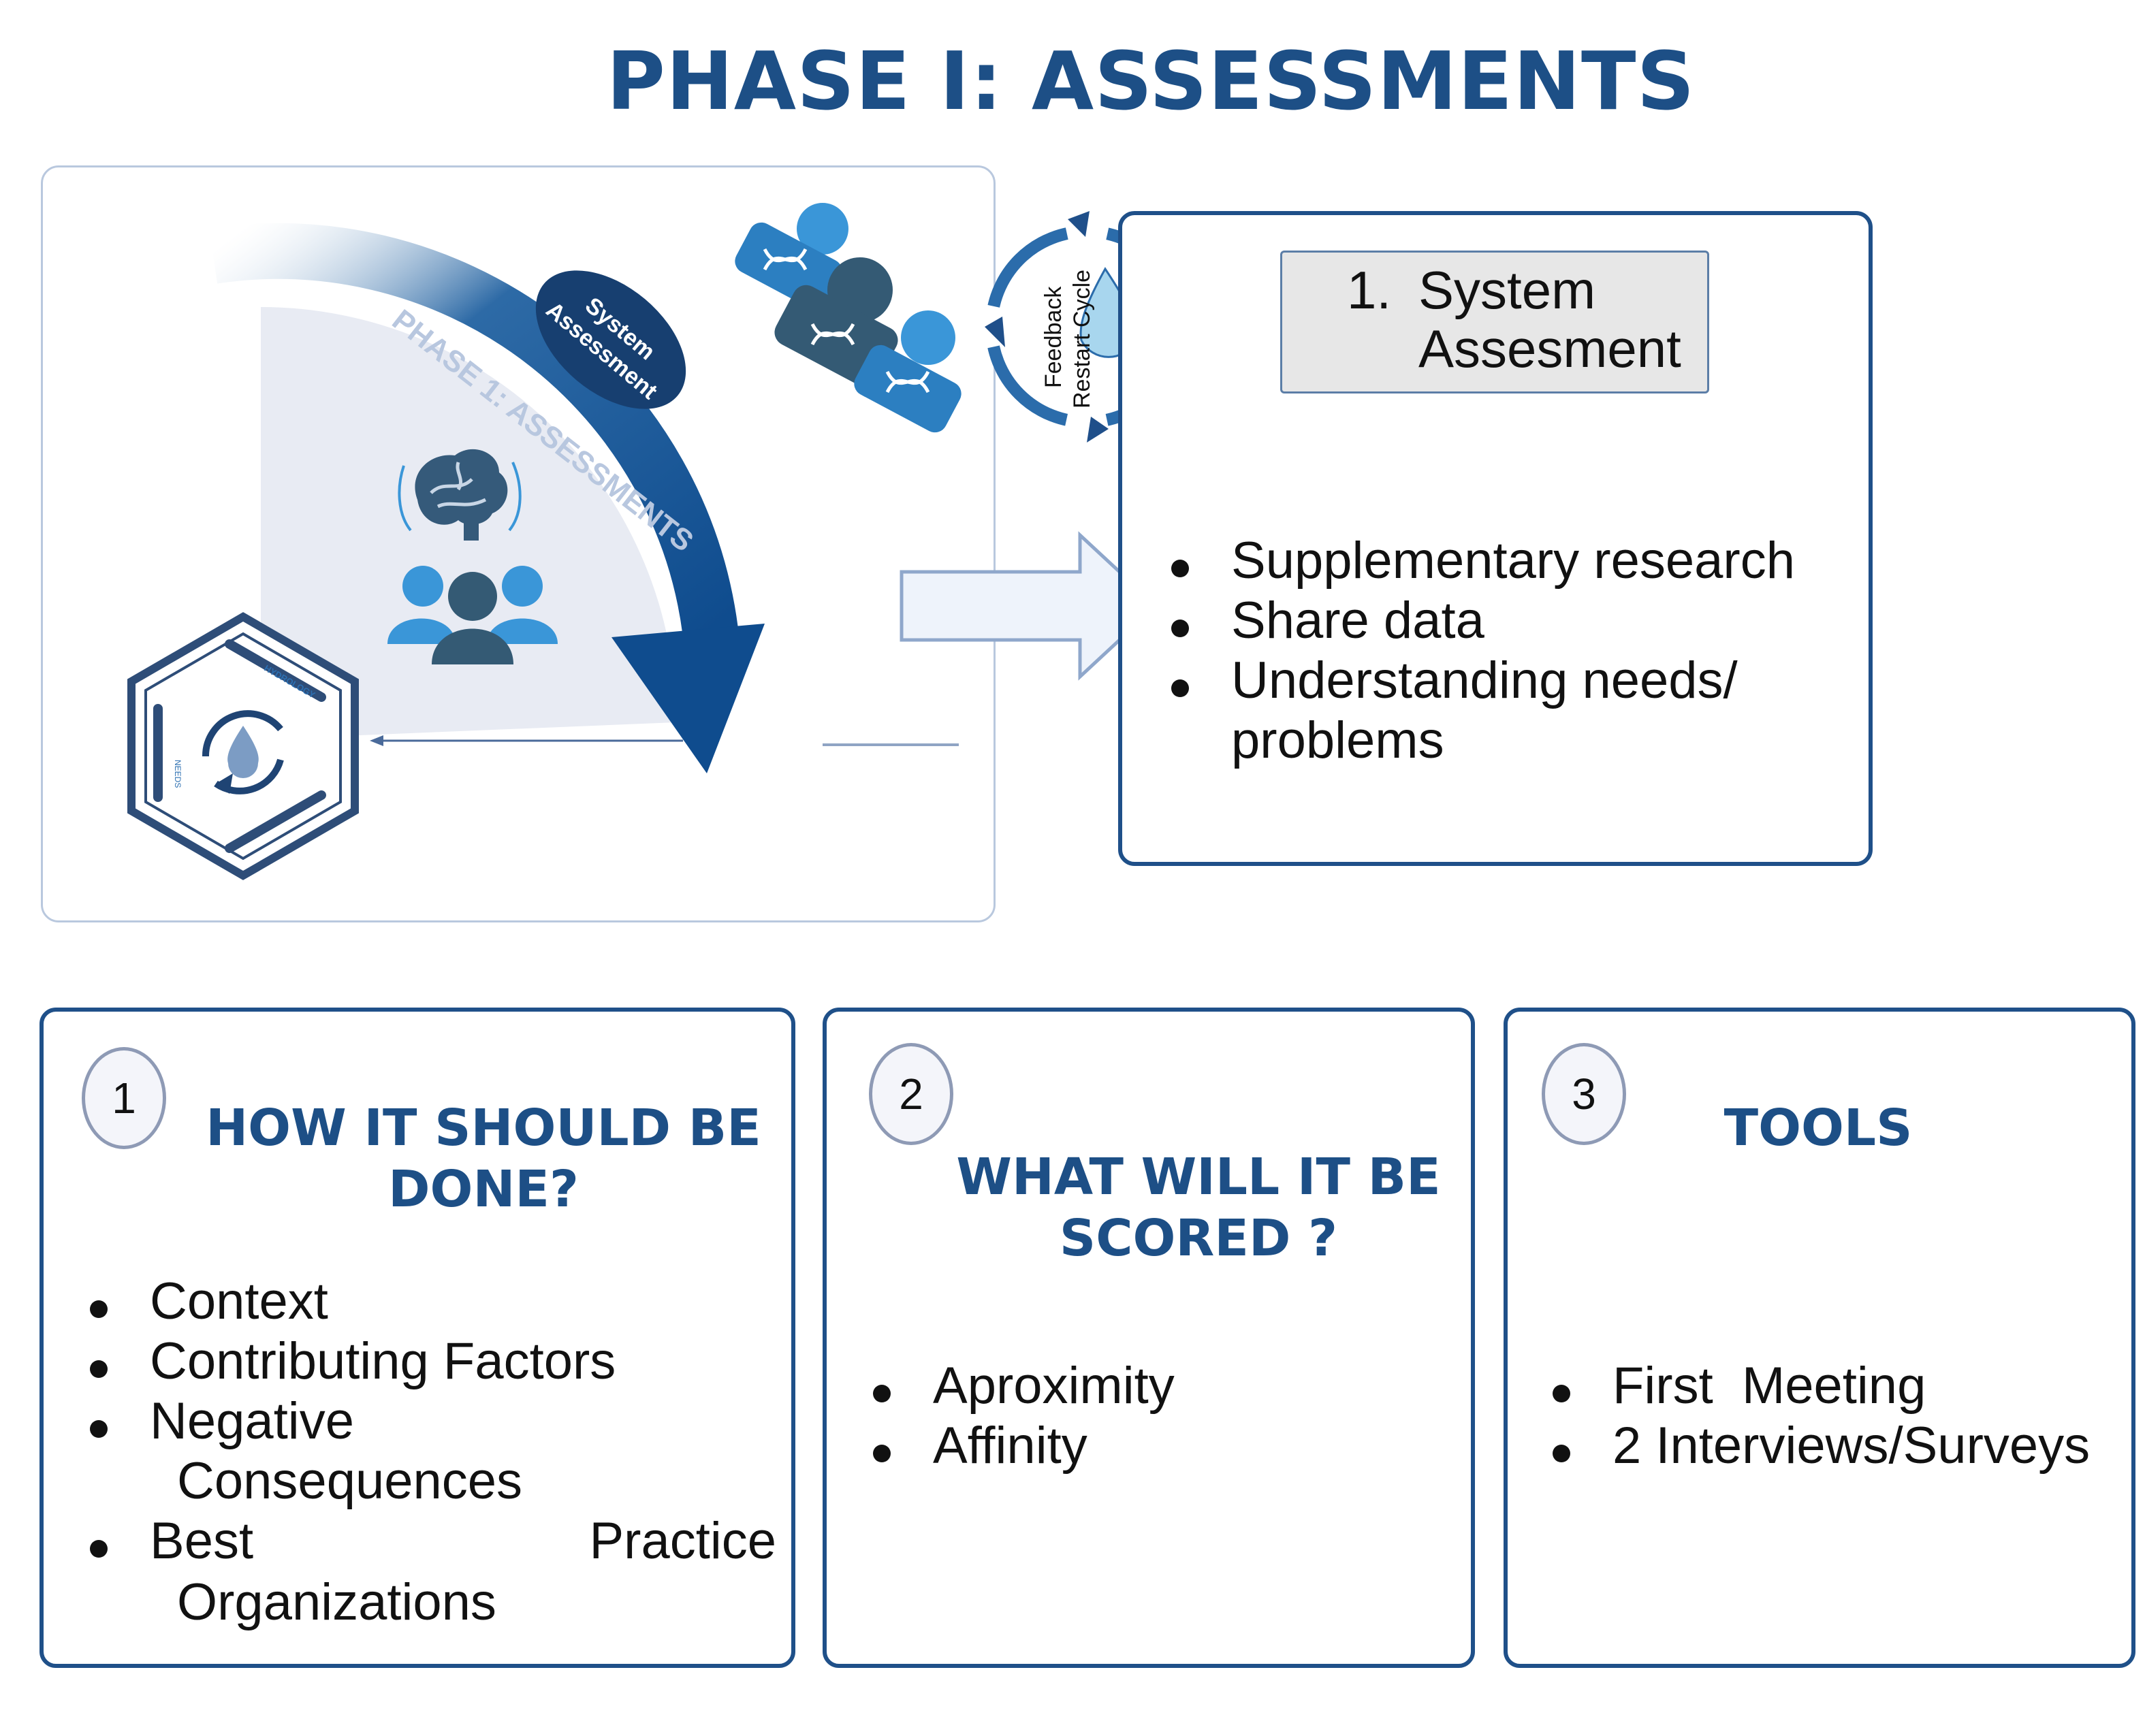  I want to click on system-title-line1: System, so click(1507, 290).